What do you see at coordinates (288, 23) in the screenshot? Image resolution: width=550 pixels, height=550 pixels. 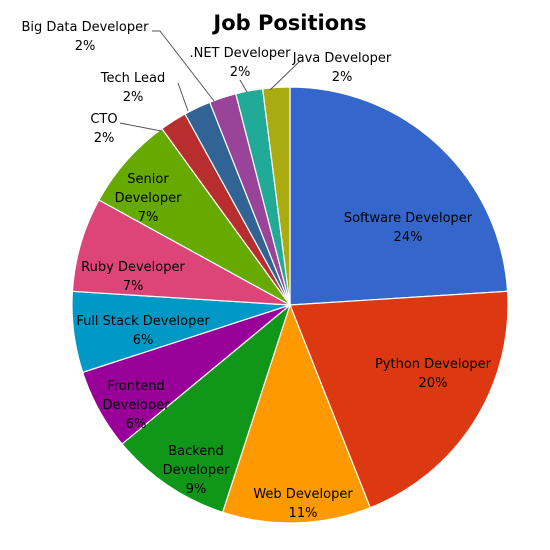 I see `chart-title: Job Positions` at bounding box center [288, 23].